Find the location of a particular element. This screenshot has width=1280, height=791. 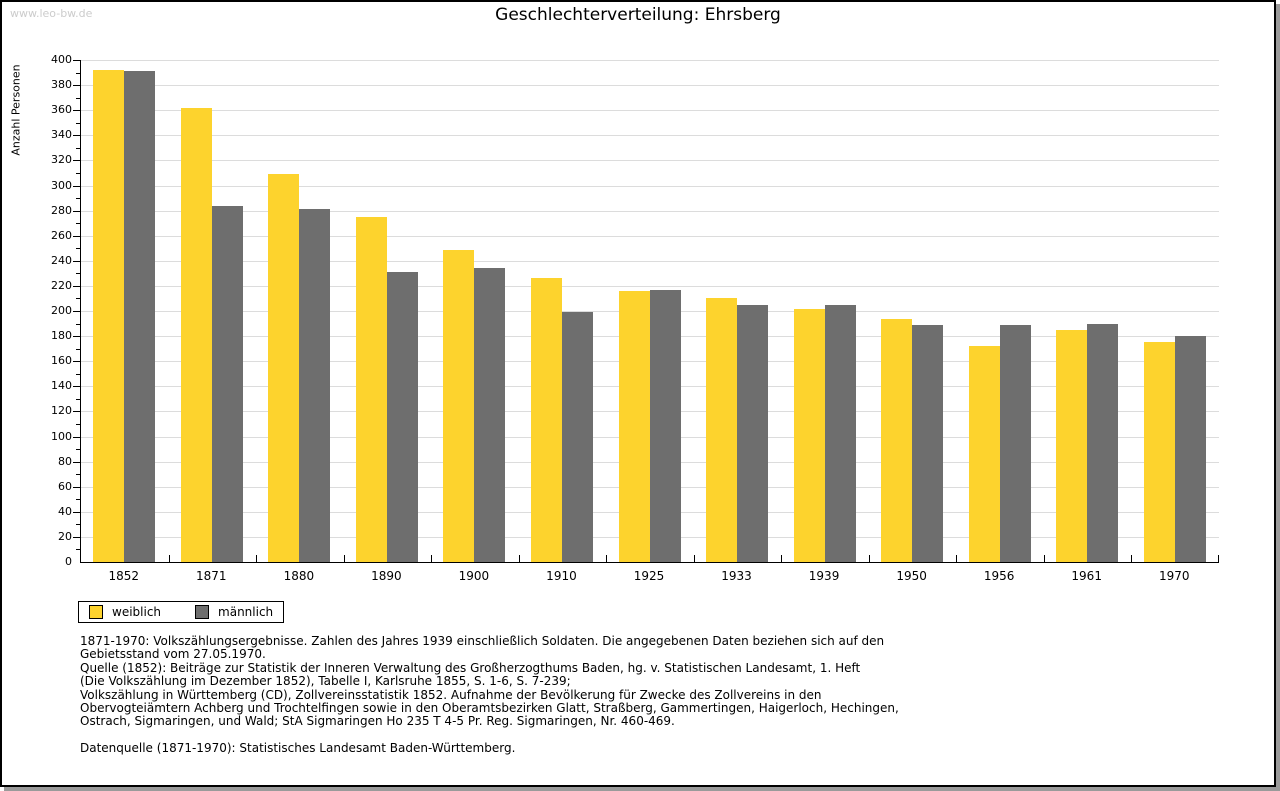

bar-weiblich-1925 is located at coordinates (634, 426).